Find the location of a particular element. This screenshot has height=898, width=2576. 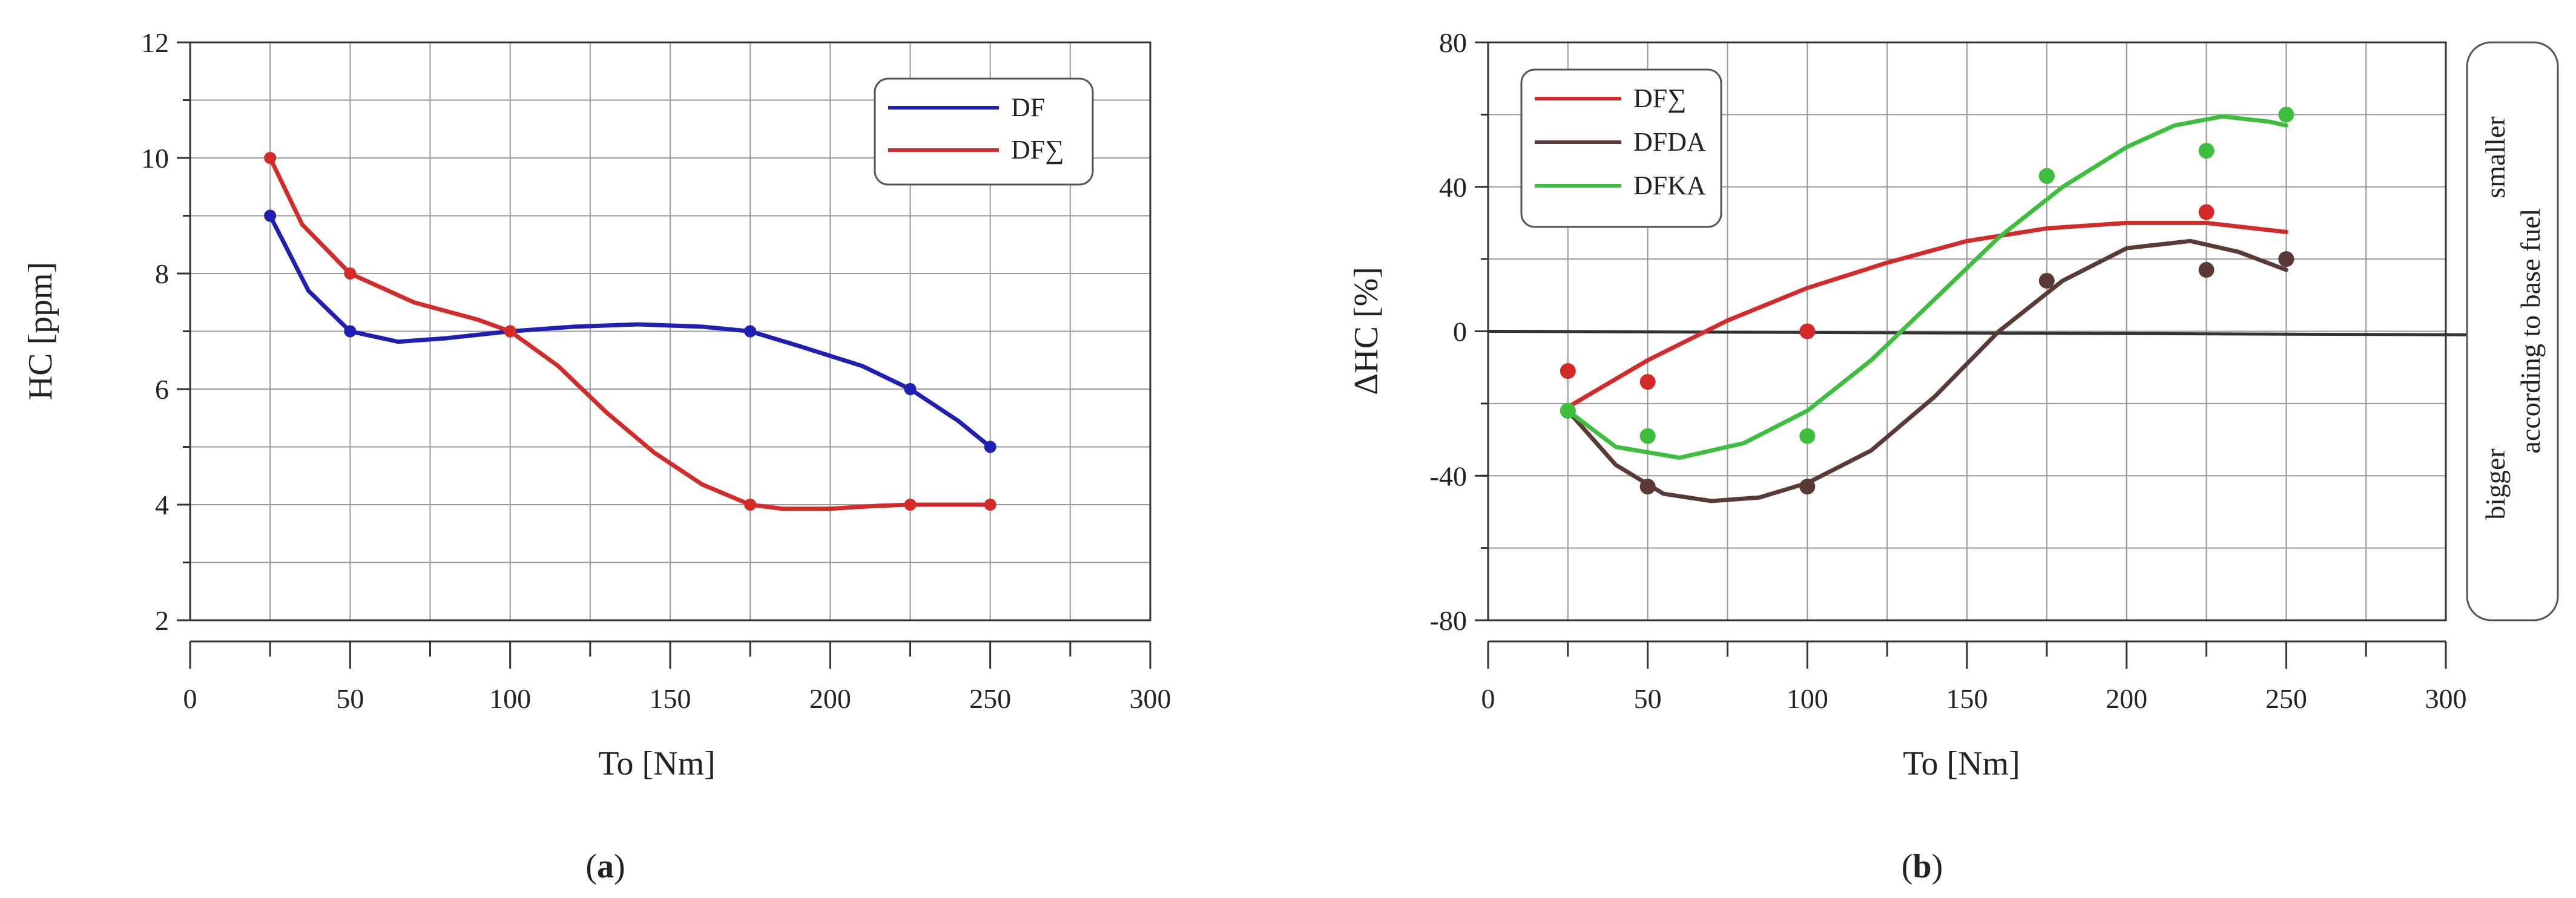

y-tick-label: 6 is located at coordinates (162, 389).